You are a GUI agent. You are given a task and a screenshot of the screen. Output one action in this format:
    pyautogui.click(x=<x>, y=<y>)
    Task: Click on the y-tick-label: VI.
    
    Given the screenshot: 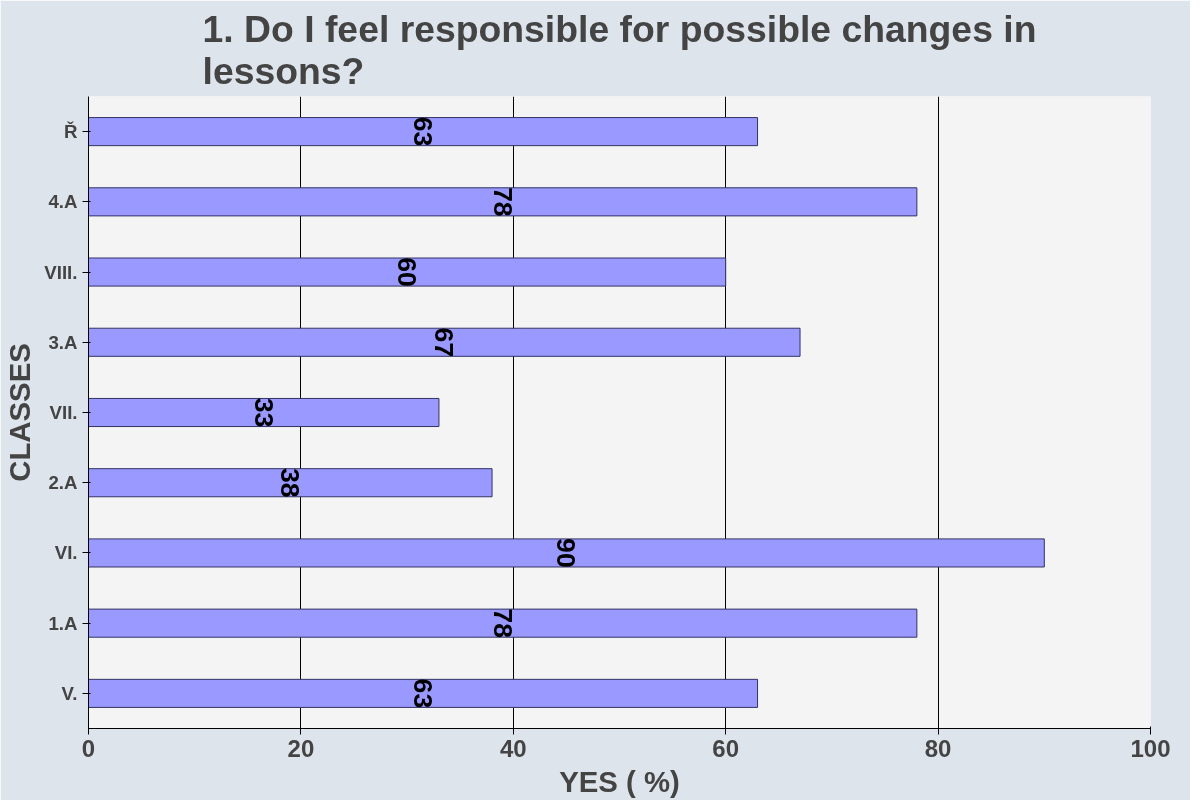 What is the action you would take?
    pyautogui.click(x=66, y=553)
    